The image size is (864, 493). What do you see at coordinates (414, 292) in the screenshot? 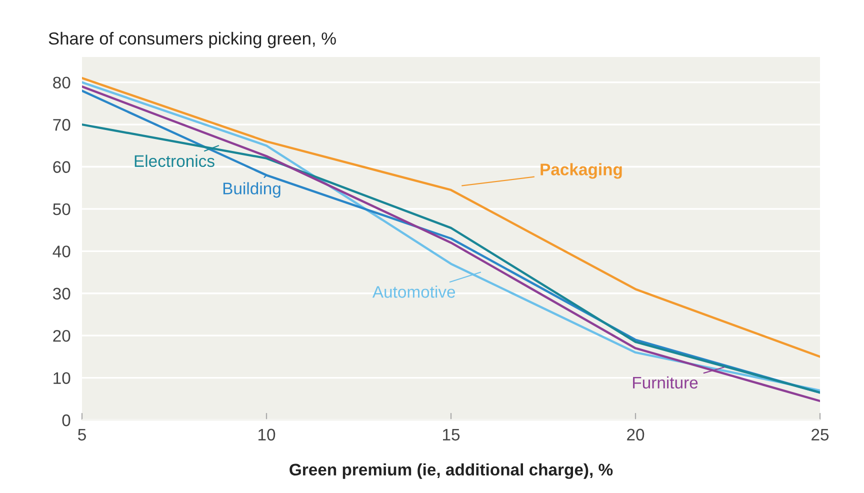
I see `legend-label: Automotive` at bounding box center [414, 292].